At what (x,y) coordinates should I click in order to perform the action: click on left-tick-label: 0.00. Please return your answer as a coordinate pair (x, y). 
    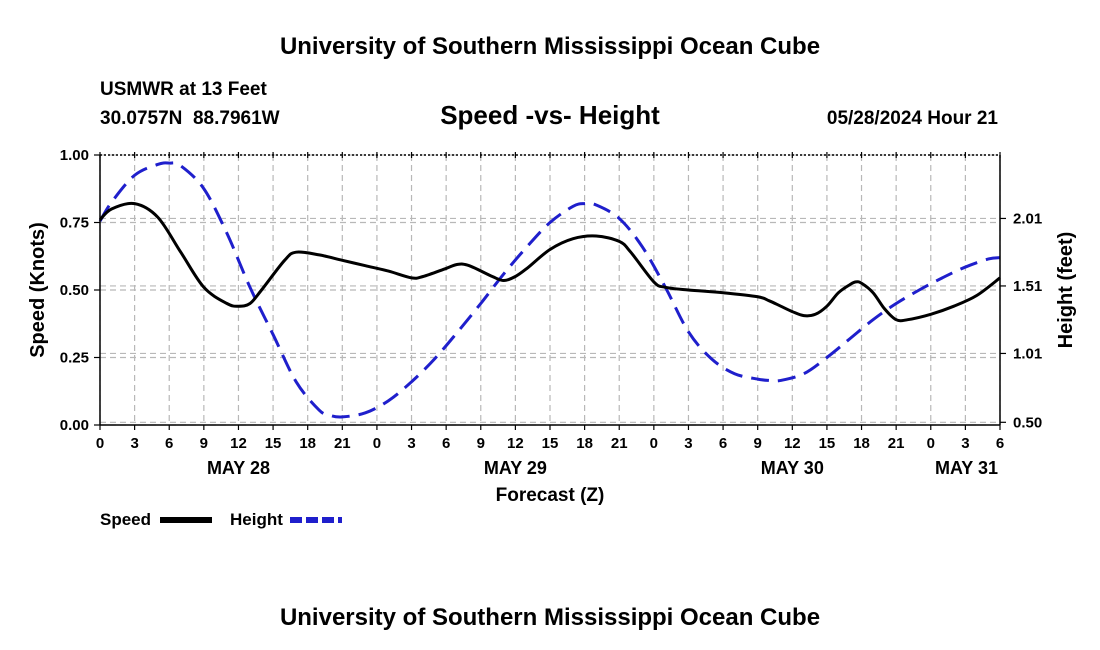
    Looking at the image, I should click on (74, 425).